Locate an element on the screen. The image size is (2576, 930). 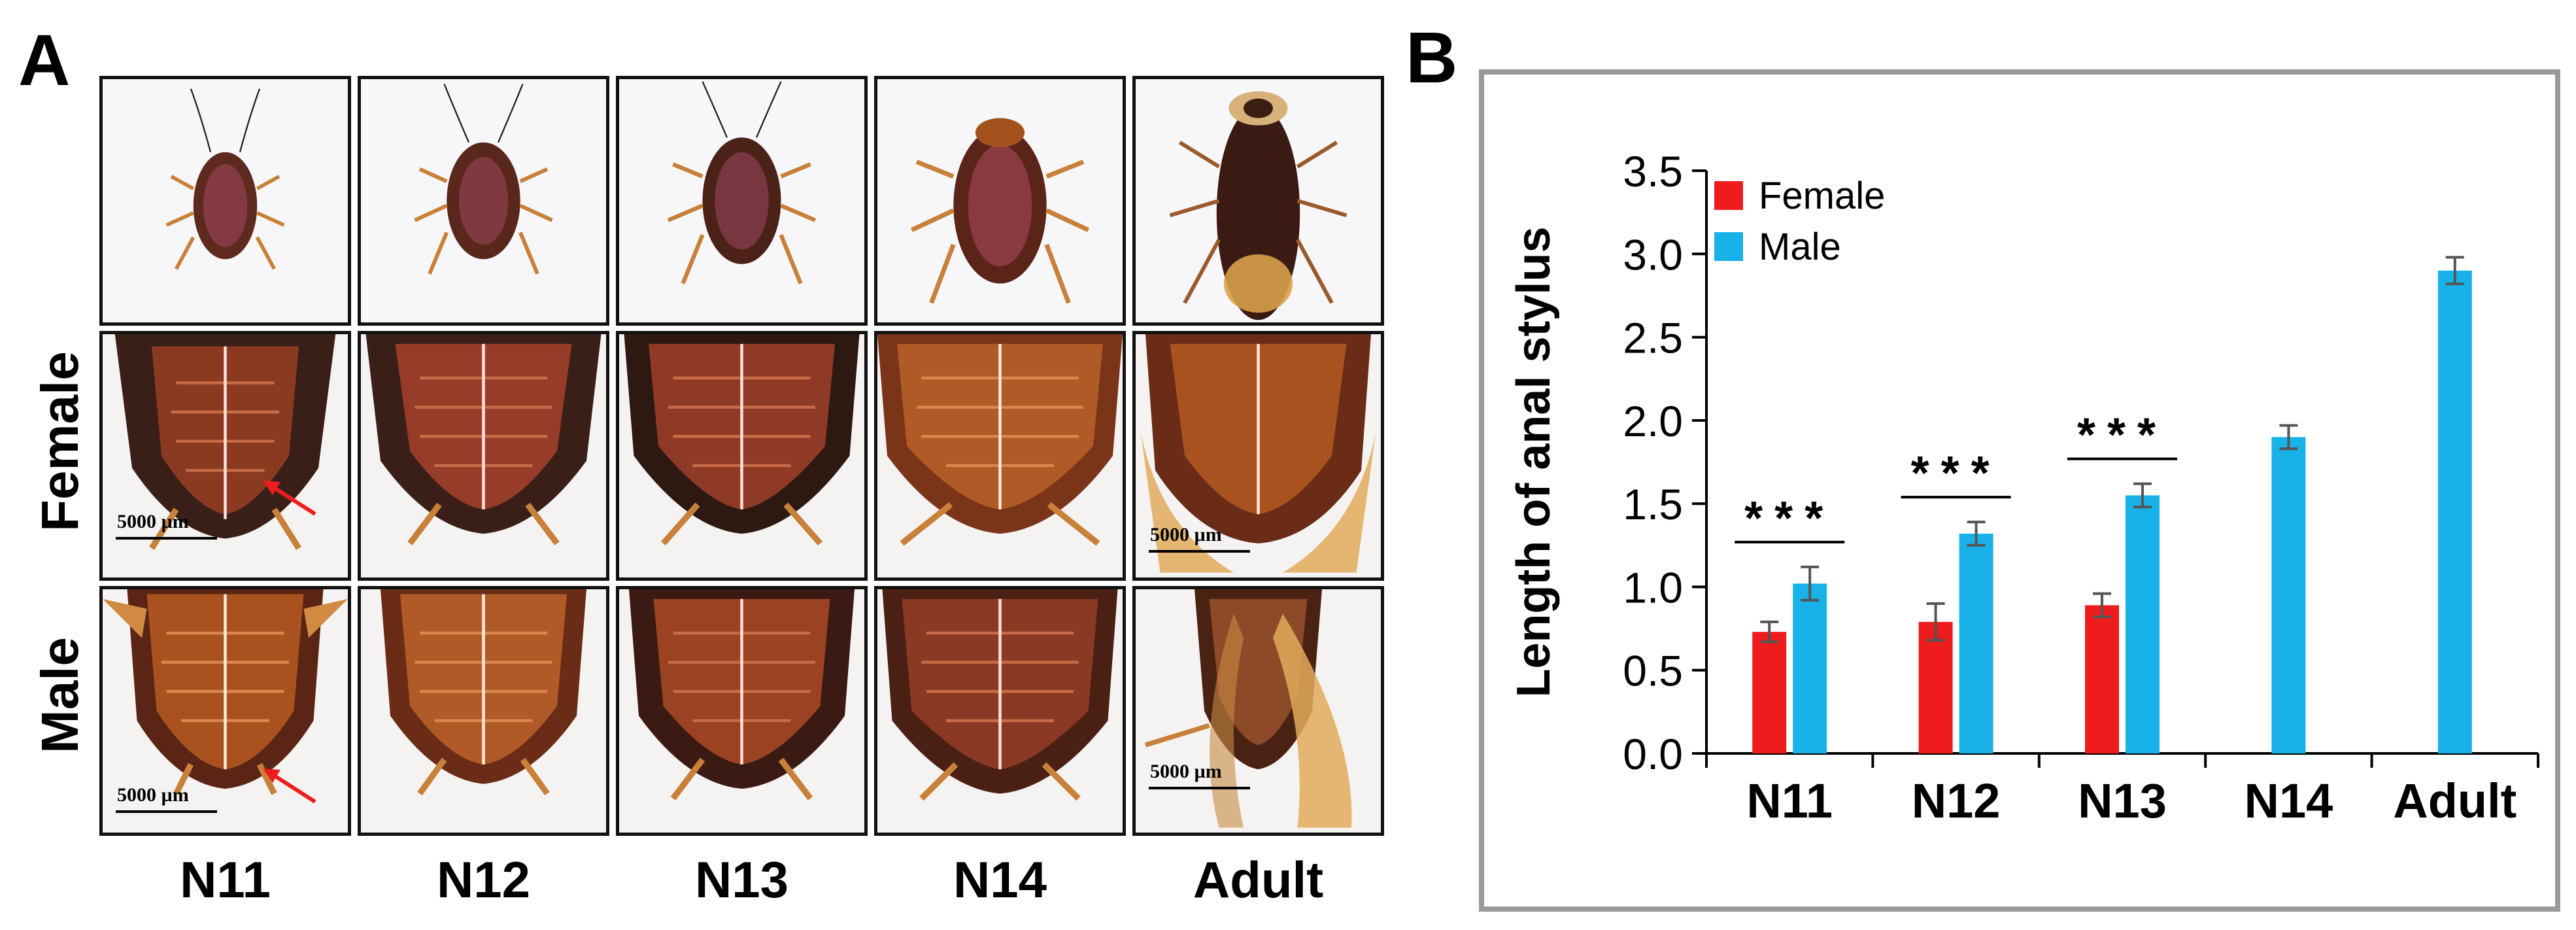
bar-male-n13 is located at coordinates (2143, 624).